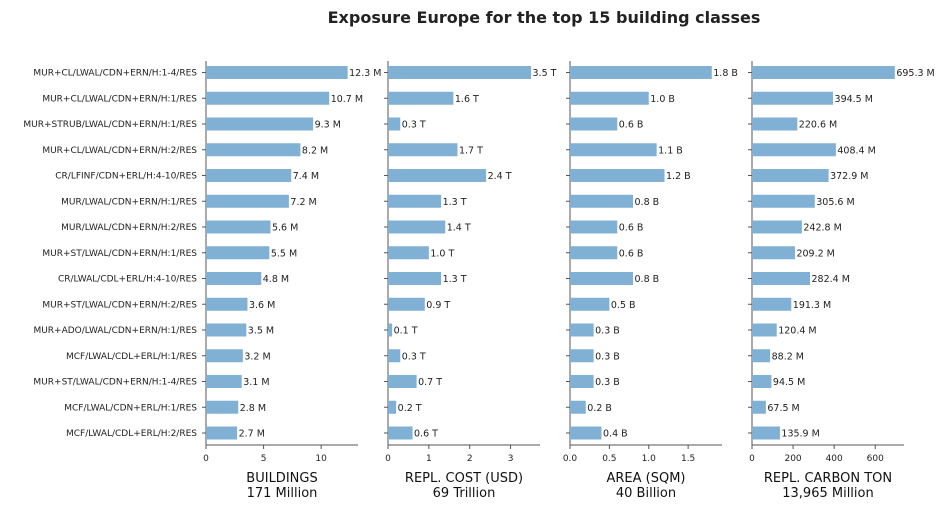  I want to click on bar-value-label: 3.5 M, so click(261, 331).